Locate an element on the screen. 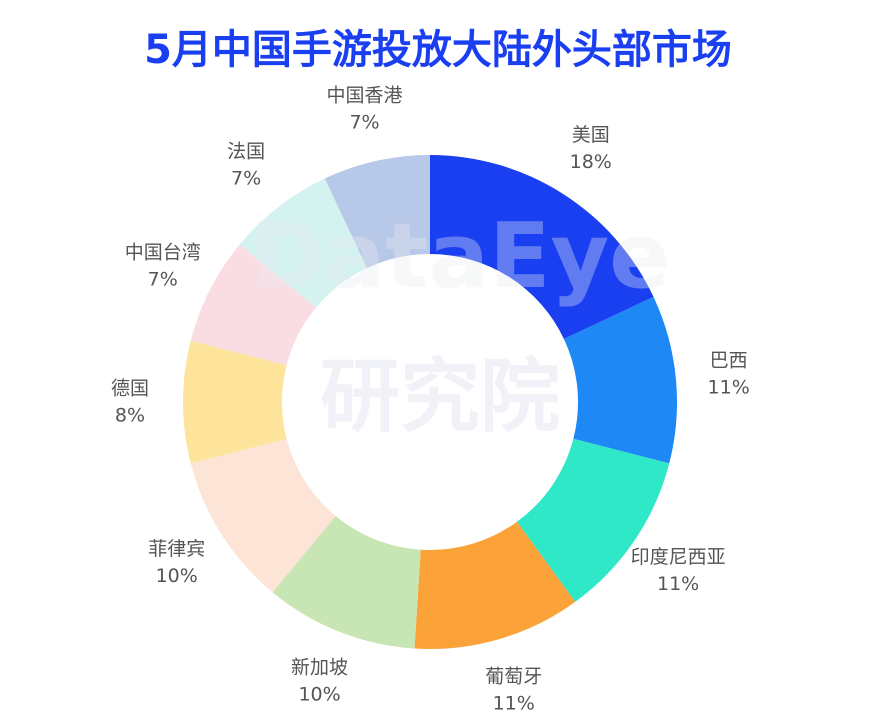 This screenshot has width=876, height=722. watermark: DataEye is located at coordinates (460, 256).